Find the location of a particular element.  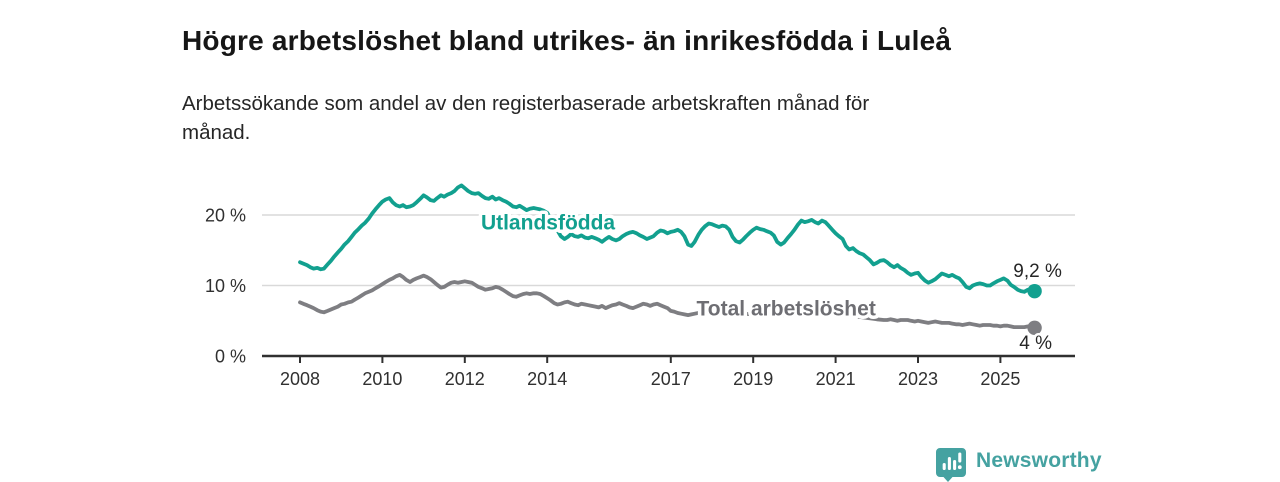

x-tick-label-2023: 2023 is located at coordinates (918, 379).